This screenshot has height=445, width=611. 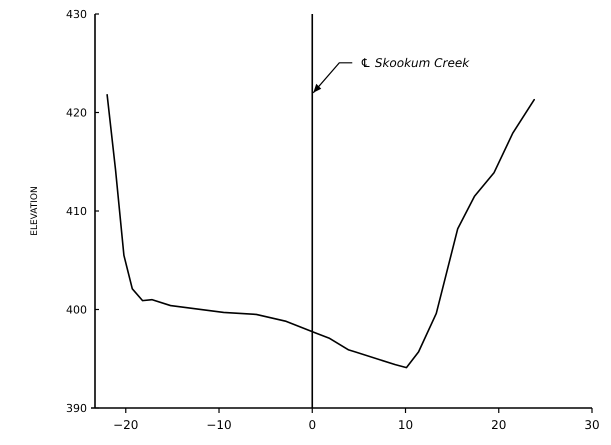 What do you see at coordinates (406, 425) in the screenshot?
I see `x-tick-label: 10` at bounding box center [406, 425].